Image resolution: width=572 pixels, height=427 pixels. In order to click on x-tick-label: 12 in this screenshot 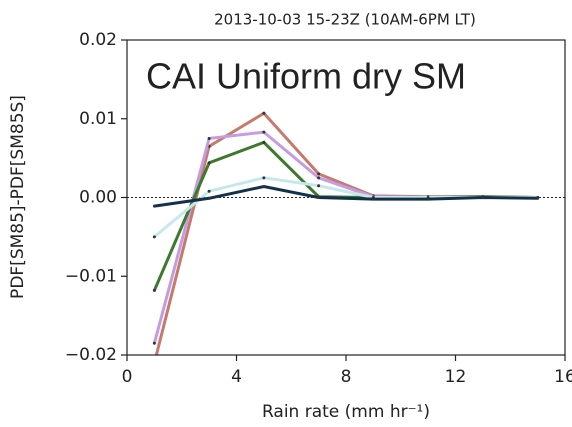, I will do `click(456, 377)`.